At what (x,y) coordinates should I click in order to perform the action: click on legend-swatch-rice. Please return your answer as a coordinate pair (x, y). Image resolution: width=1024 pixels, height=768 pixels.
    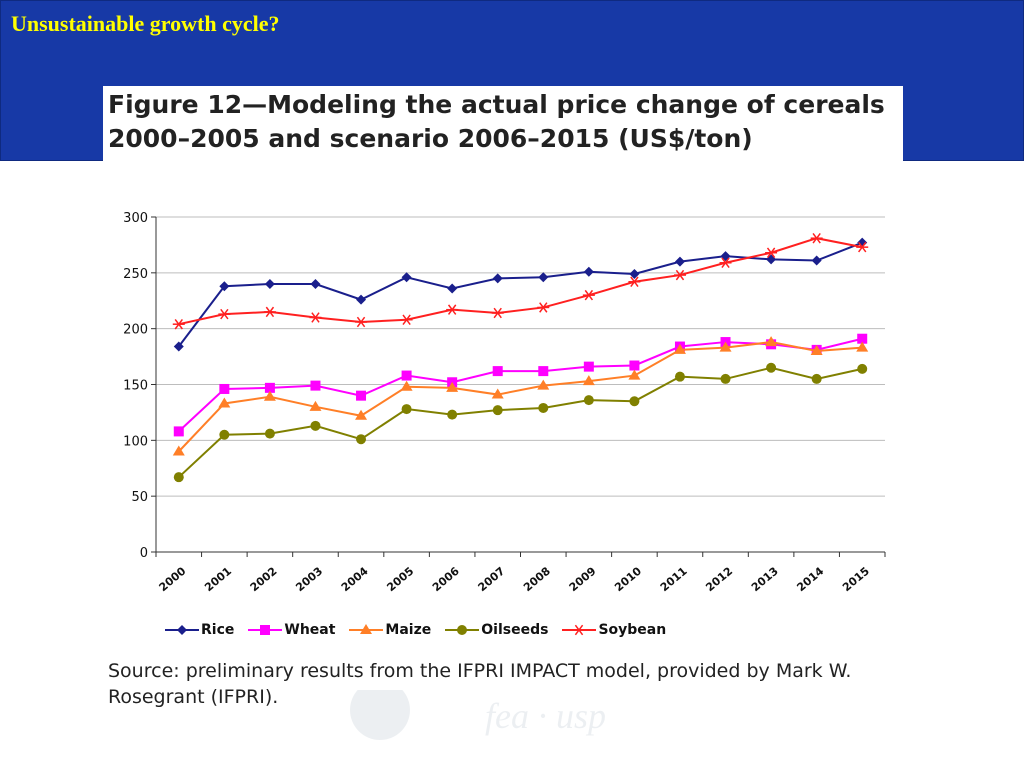
    Looking at the image, I should click on (182, 630).